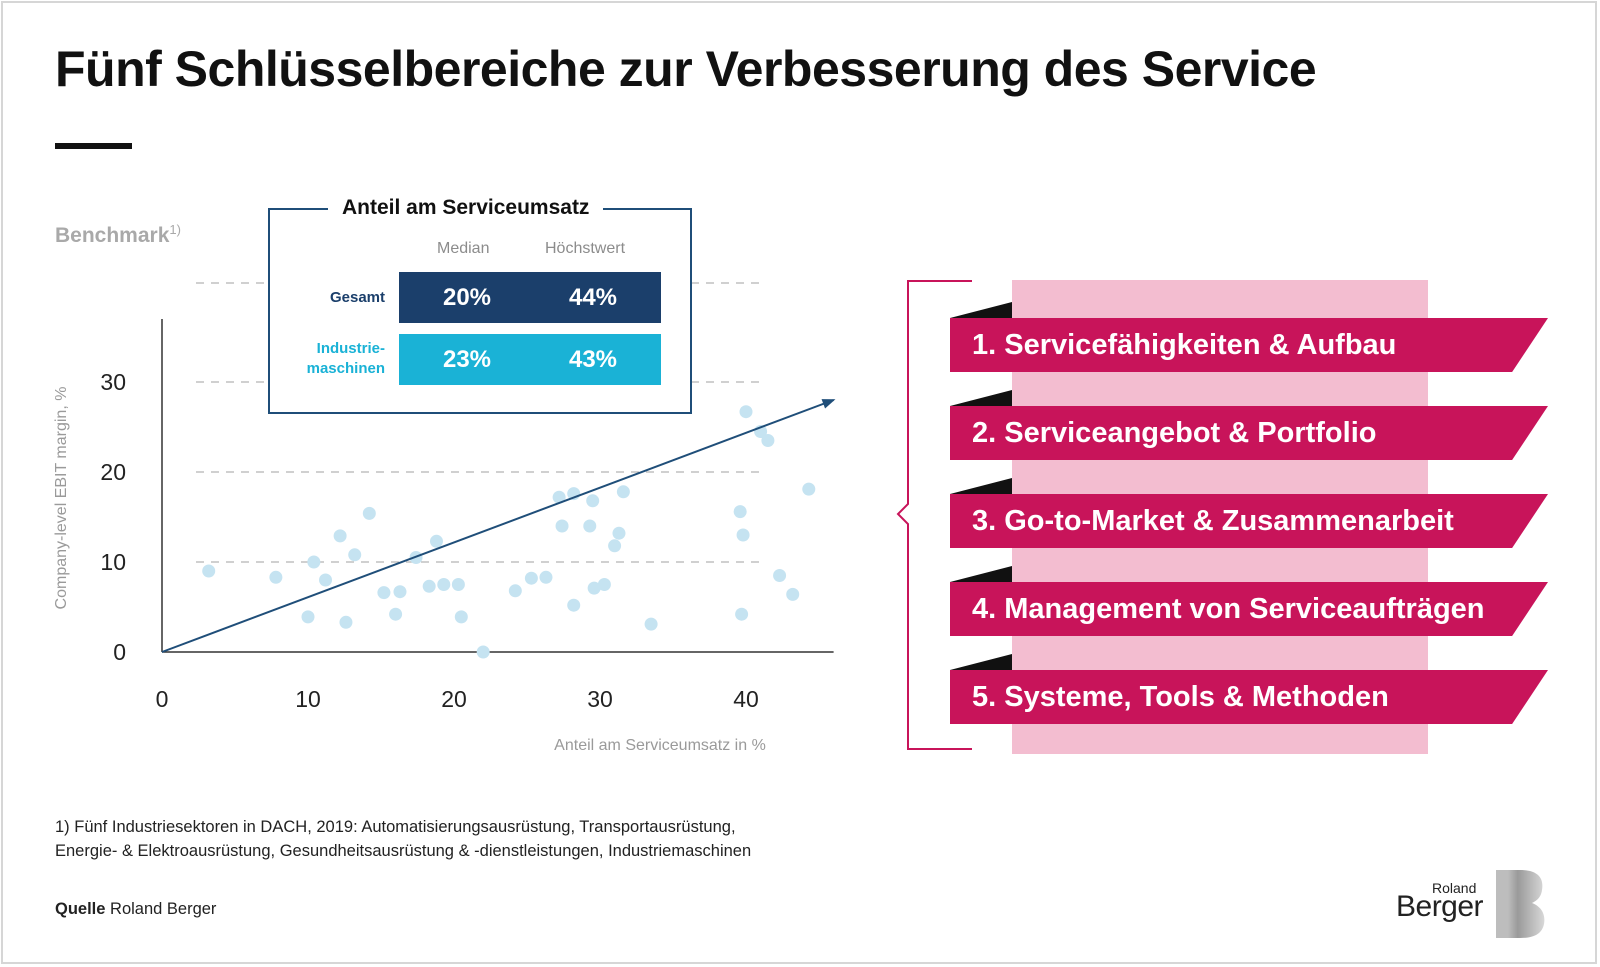  What do you see at coordinates (61, 498) in the screenshot?
I see `y-axis-title: Company-level EBIT margin, %` at bounding box center [61, 498].